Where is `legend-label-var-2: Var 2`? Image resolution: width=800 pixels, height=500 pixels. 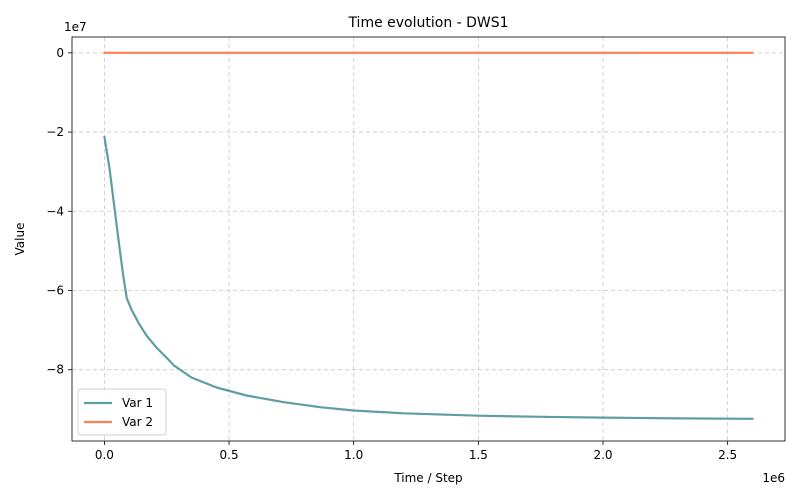 legend-label-var-2: Var 2 is located at coordinates (137, 422).